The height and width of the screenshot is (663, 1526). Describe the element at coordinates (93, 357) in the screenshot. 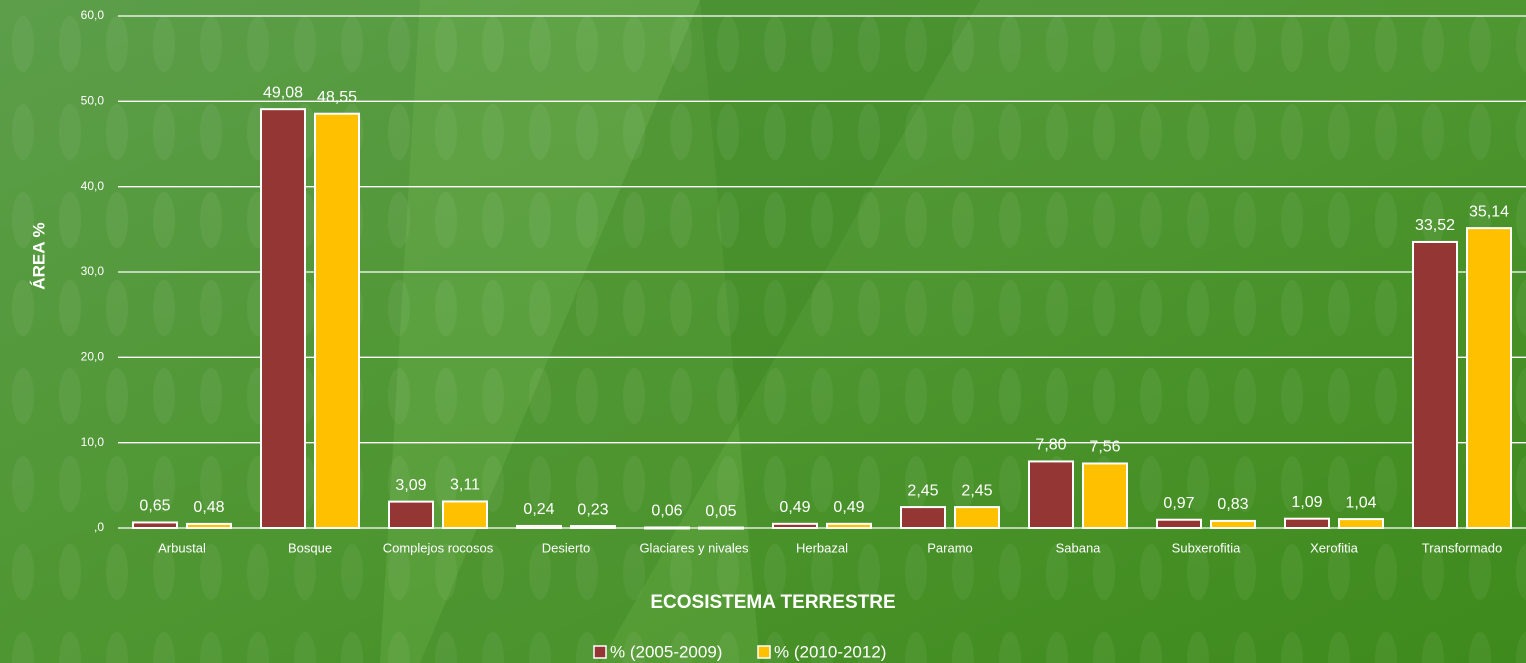

I see `y-tick-label: 20,0` at that location.